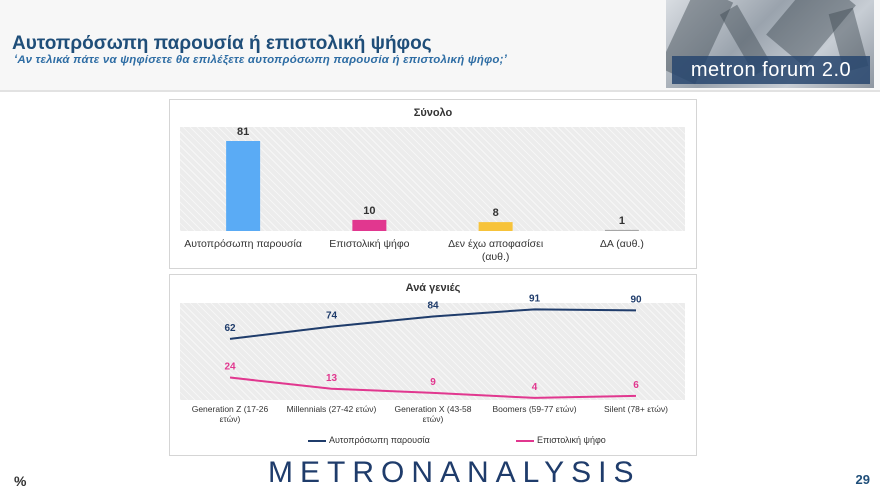 The width and height of the screenshot is (880, 495). I want to click on legend-item-postal: Επιστολική ψήφο, so click(561, 440).